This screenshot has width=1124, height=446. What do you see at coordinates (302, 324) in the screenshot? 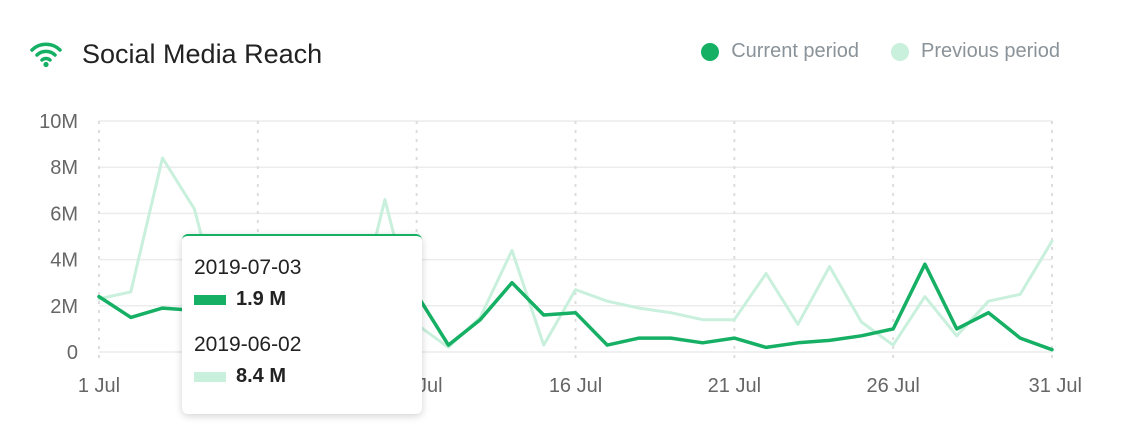
I see `chart-tooltip: 2019-07-03 1.9 M 2019-06-02 8.4 M` at bounding box center [302, 324].